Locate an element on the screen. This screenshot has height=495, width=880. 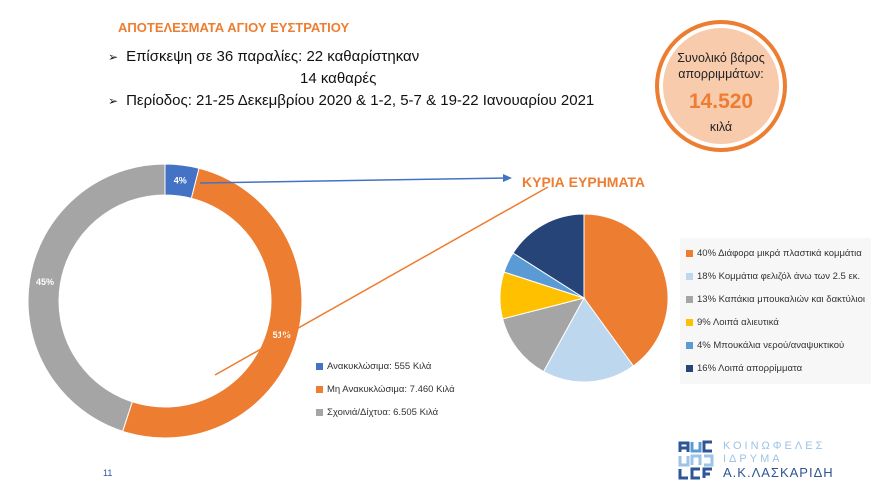
legend-item: Ανακυκλώσιμα: 555 Κιλά is located at coordinates (385, 366).